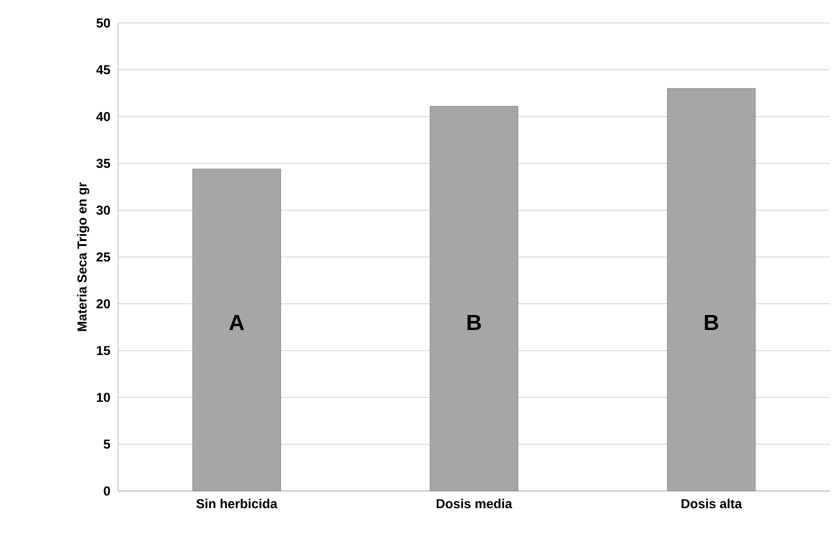 The image size is (837, 535). What do you see at coordinates (103, 23) in the screenshot?
I see `y-tick-label: 50` at bounding box center [103, 23].